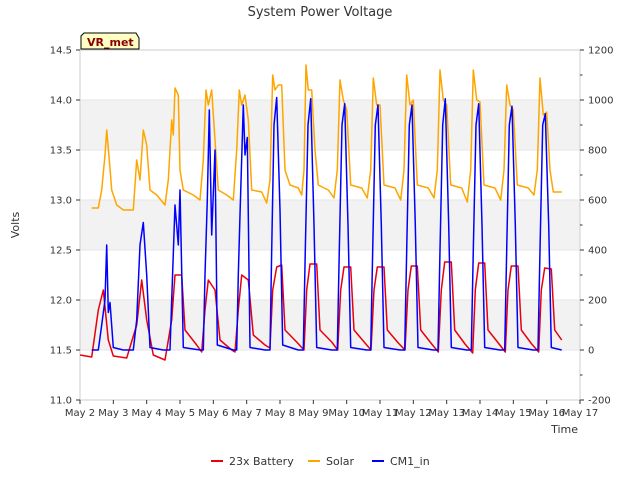  Describe the element at coordinates (564, 429) in the screenshot. I see `x-axis-label: Time` at that location.